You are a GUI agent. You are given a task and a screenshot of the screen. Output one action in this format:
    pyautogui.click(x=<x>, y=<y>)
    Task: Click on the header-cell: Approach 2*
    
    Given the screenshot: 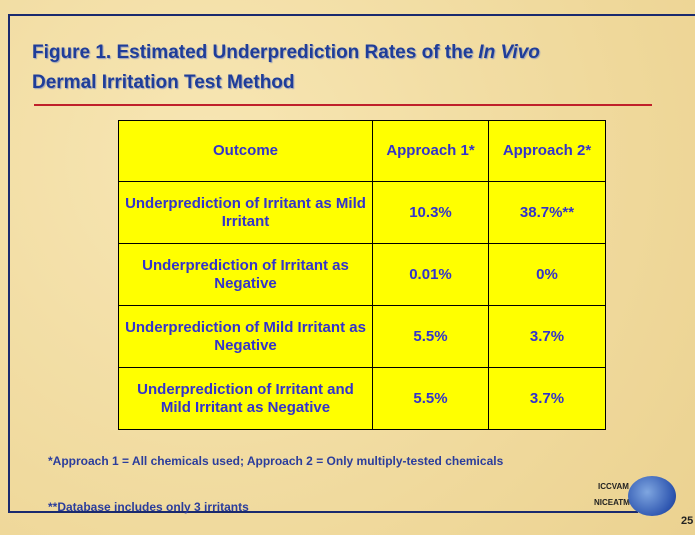 What is the action you would take?
    pyautogui.click(x=547, y=151)
    